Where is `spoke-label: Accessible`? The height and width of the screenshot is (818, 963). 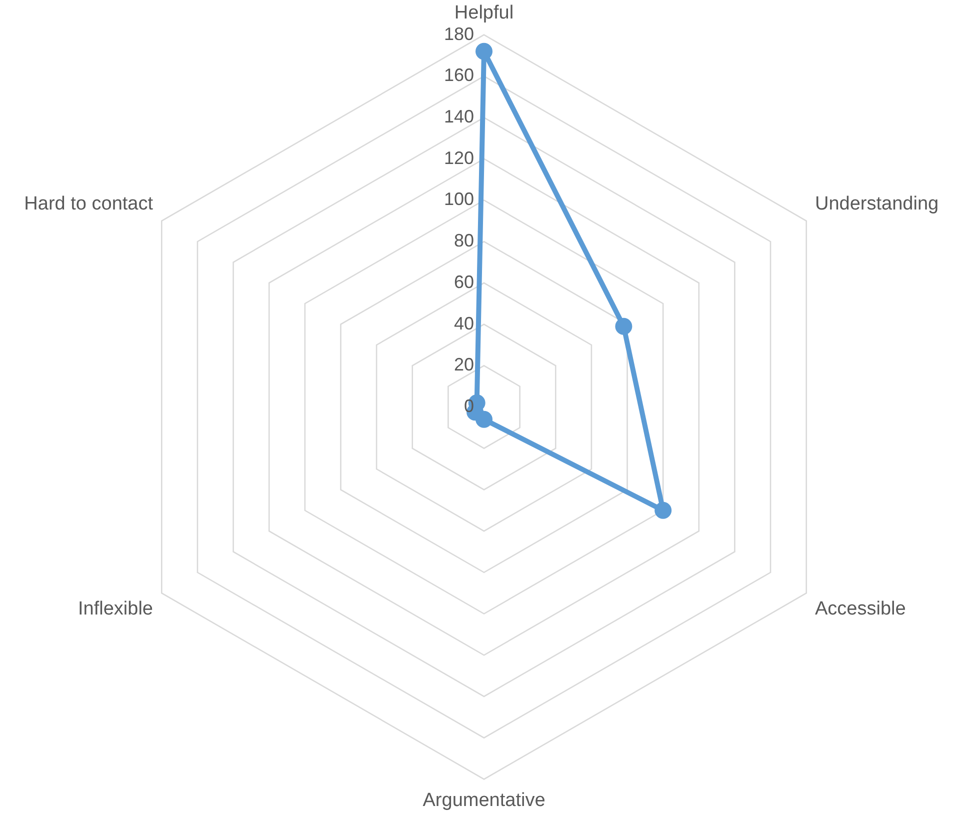 spoke-label: Accessible is located at coordinates (860, 609).